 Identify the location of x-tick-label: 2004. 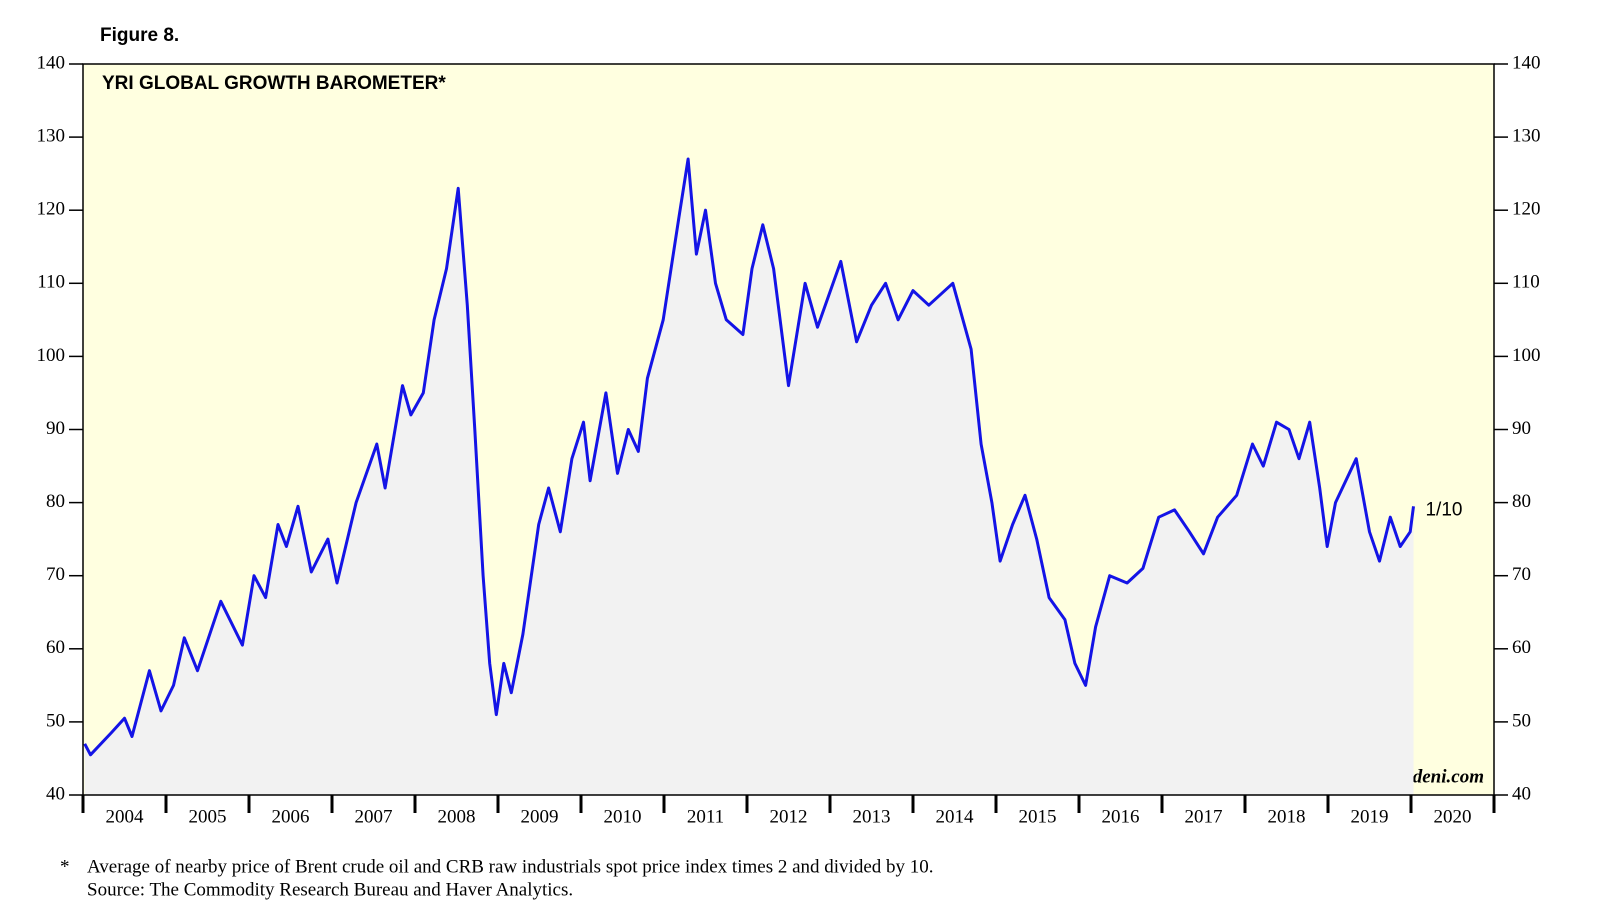
(125, 816).